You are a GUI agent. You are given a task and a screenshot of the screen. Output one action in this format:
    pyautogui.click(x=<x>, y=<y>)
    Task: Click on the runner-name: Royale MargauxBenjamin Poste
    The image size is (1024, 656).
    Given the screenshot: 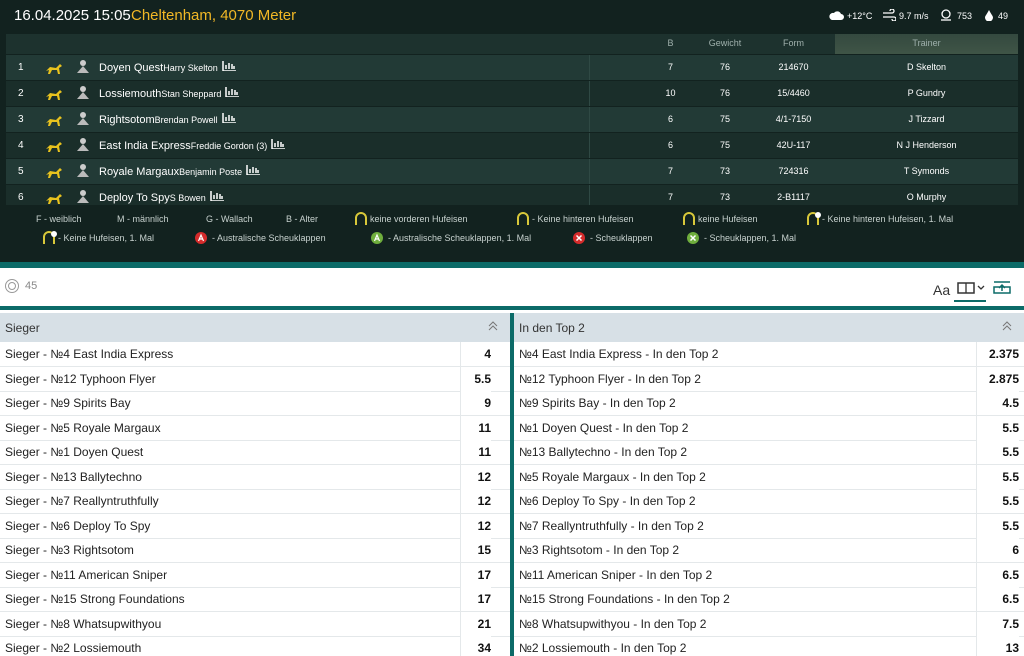 What is the action you would take?
    pyautogui.click(x=180, y=171)
    